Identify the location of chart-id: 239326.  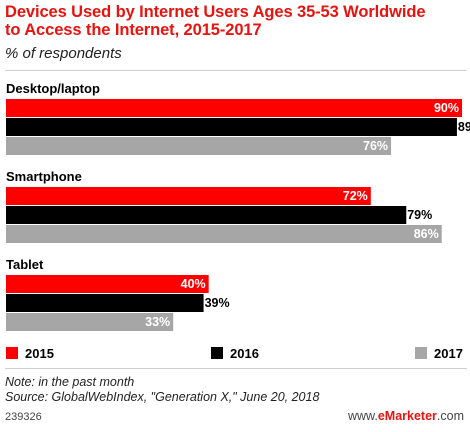
(23, 417).